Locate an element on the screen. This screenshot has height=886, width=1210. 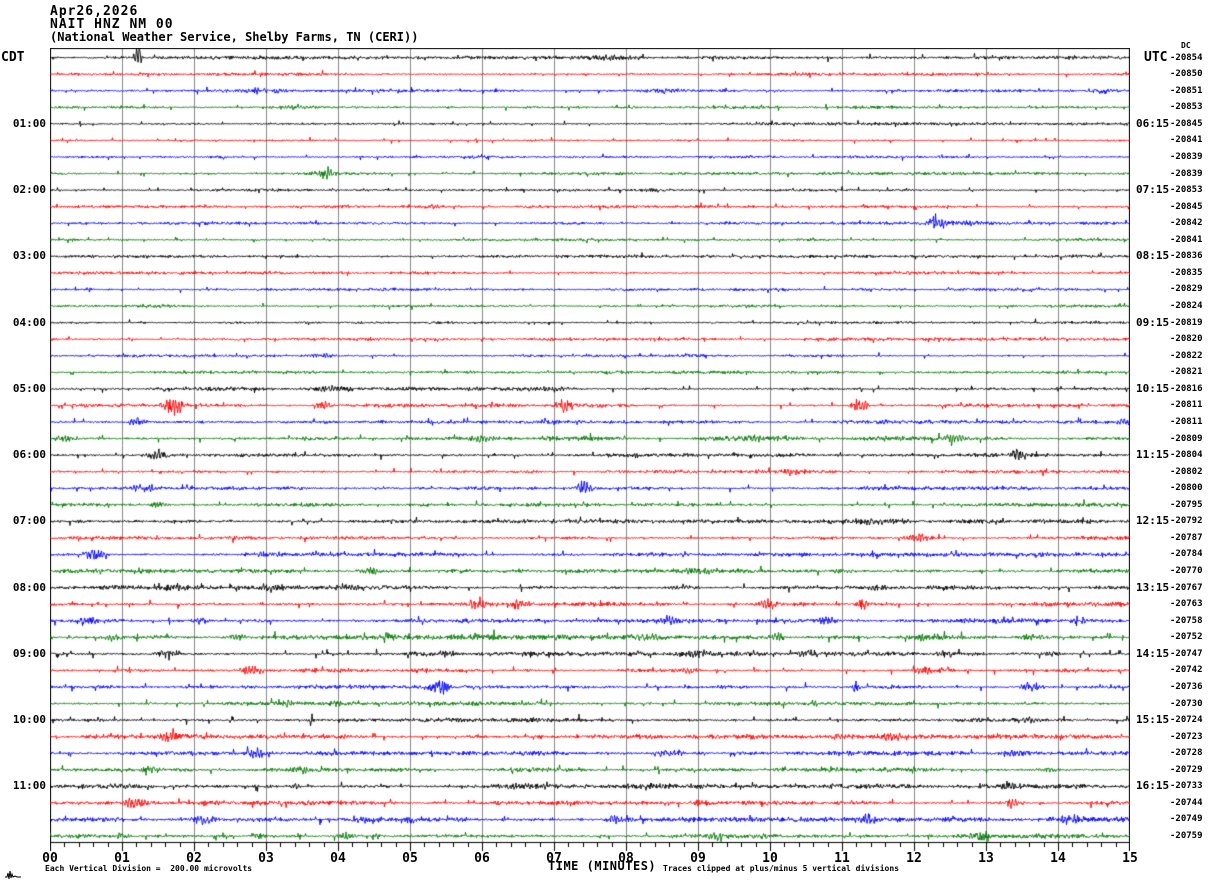
x-tick-02: 02 is located at coordinates (194, 858).